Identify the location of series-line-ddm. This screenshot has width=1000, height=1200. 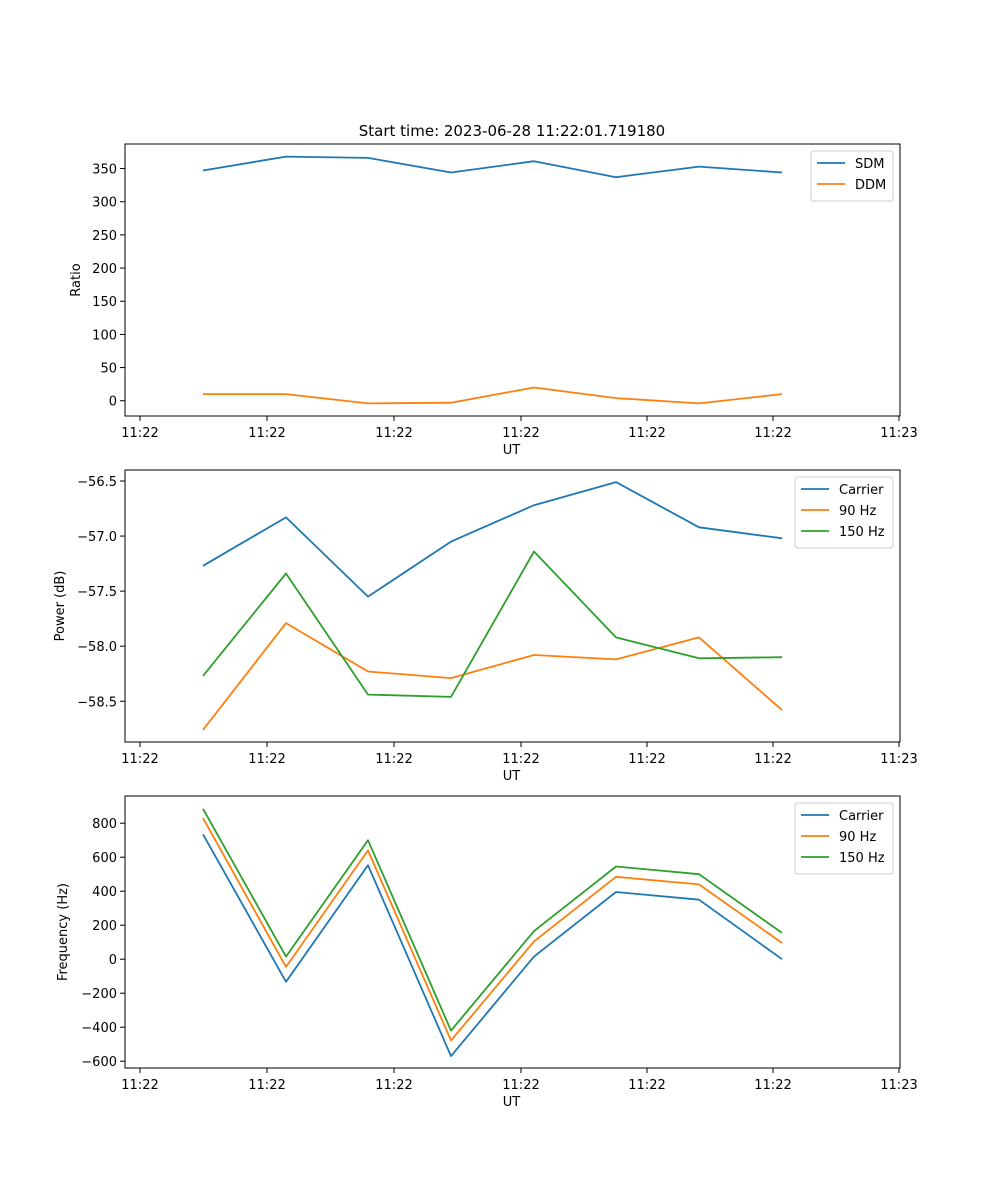
(493, 395).